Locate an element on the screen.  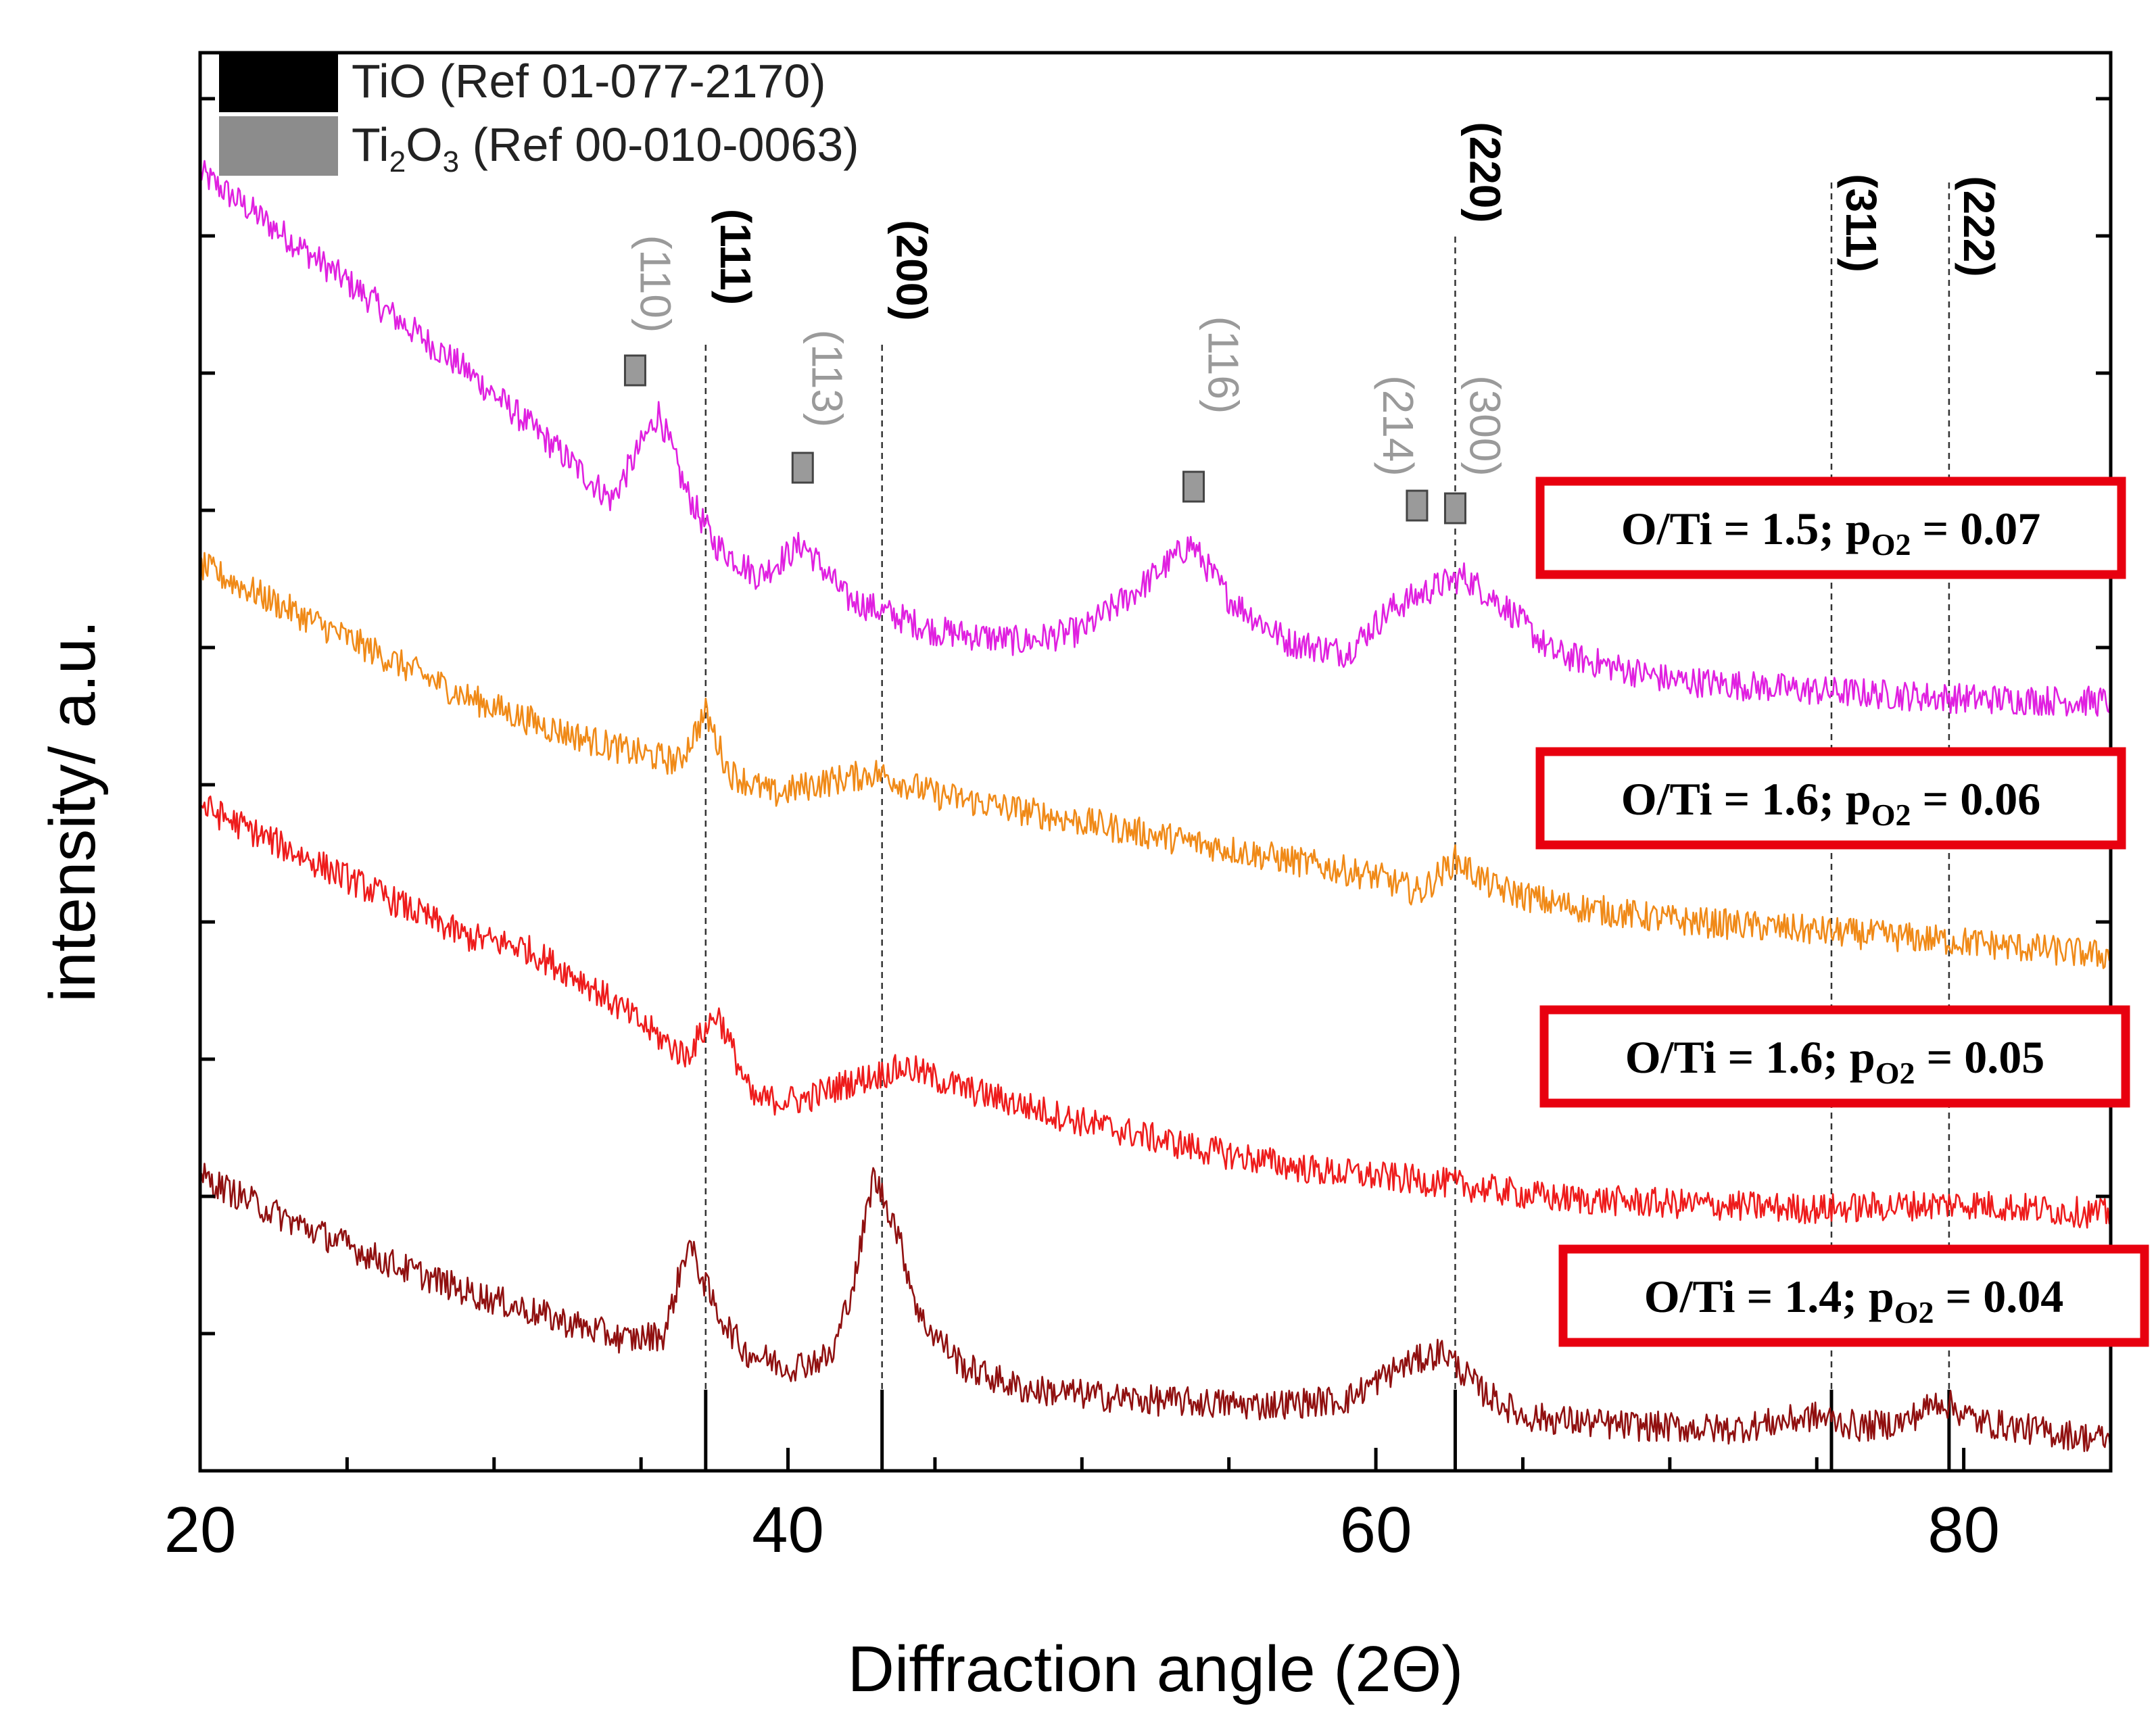
legend-label-ti2o3: Ti2O3 (Ref 00-010-0063) is located at coordinates (605, 148).